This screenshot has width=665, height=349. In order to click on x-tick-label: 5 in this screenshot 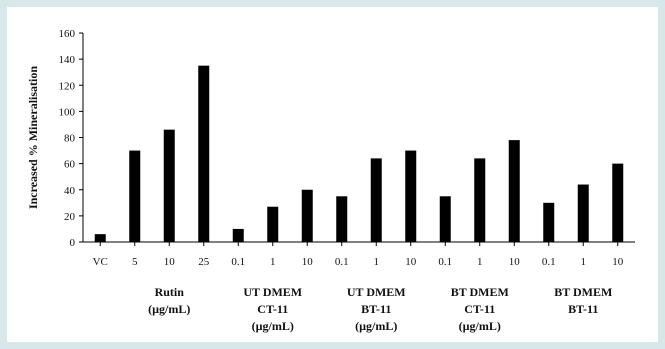, I will do `click(135, 262)`.